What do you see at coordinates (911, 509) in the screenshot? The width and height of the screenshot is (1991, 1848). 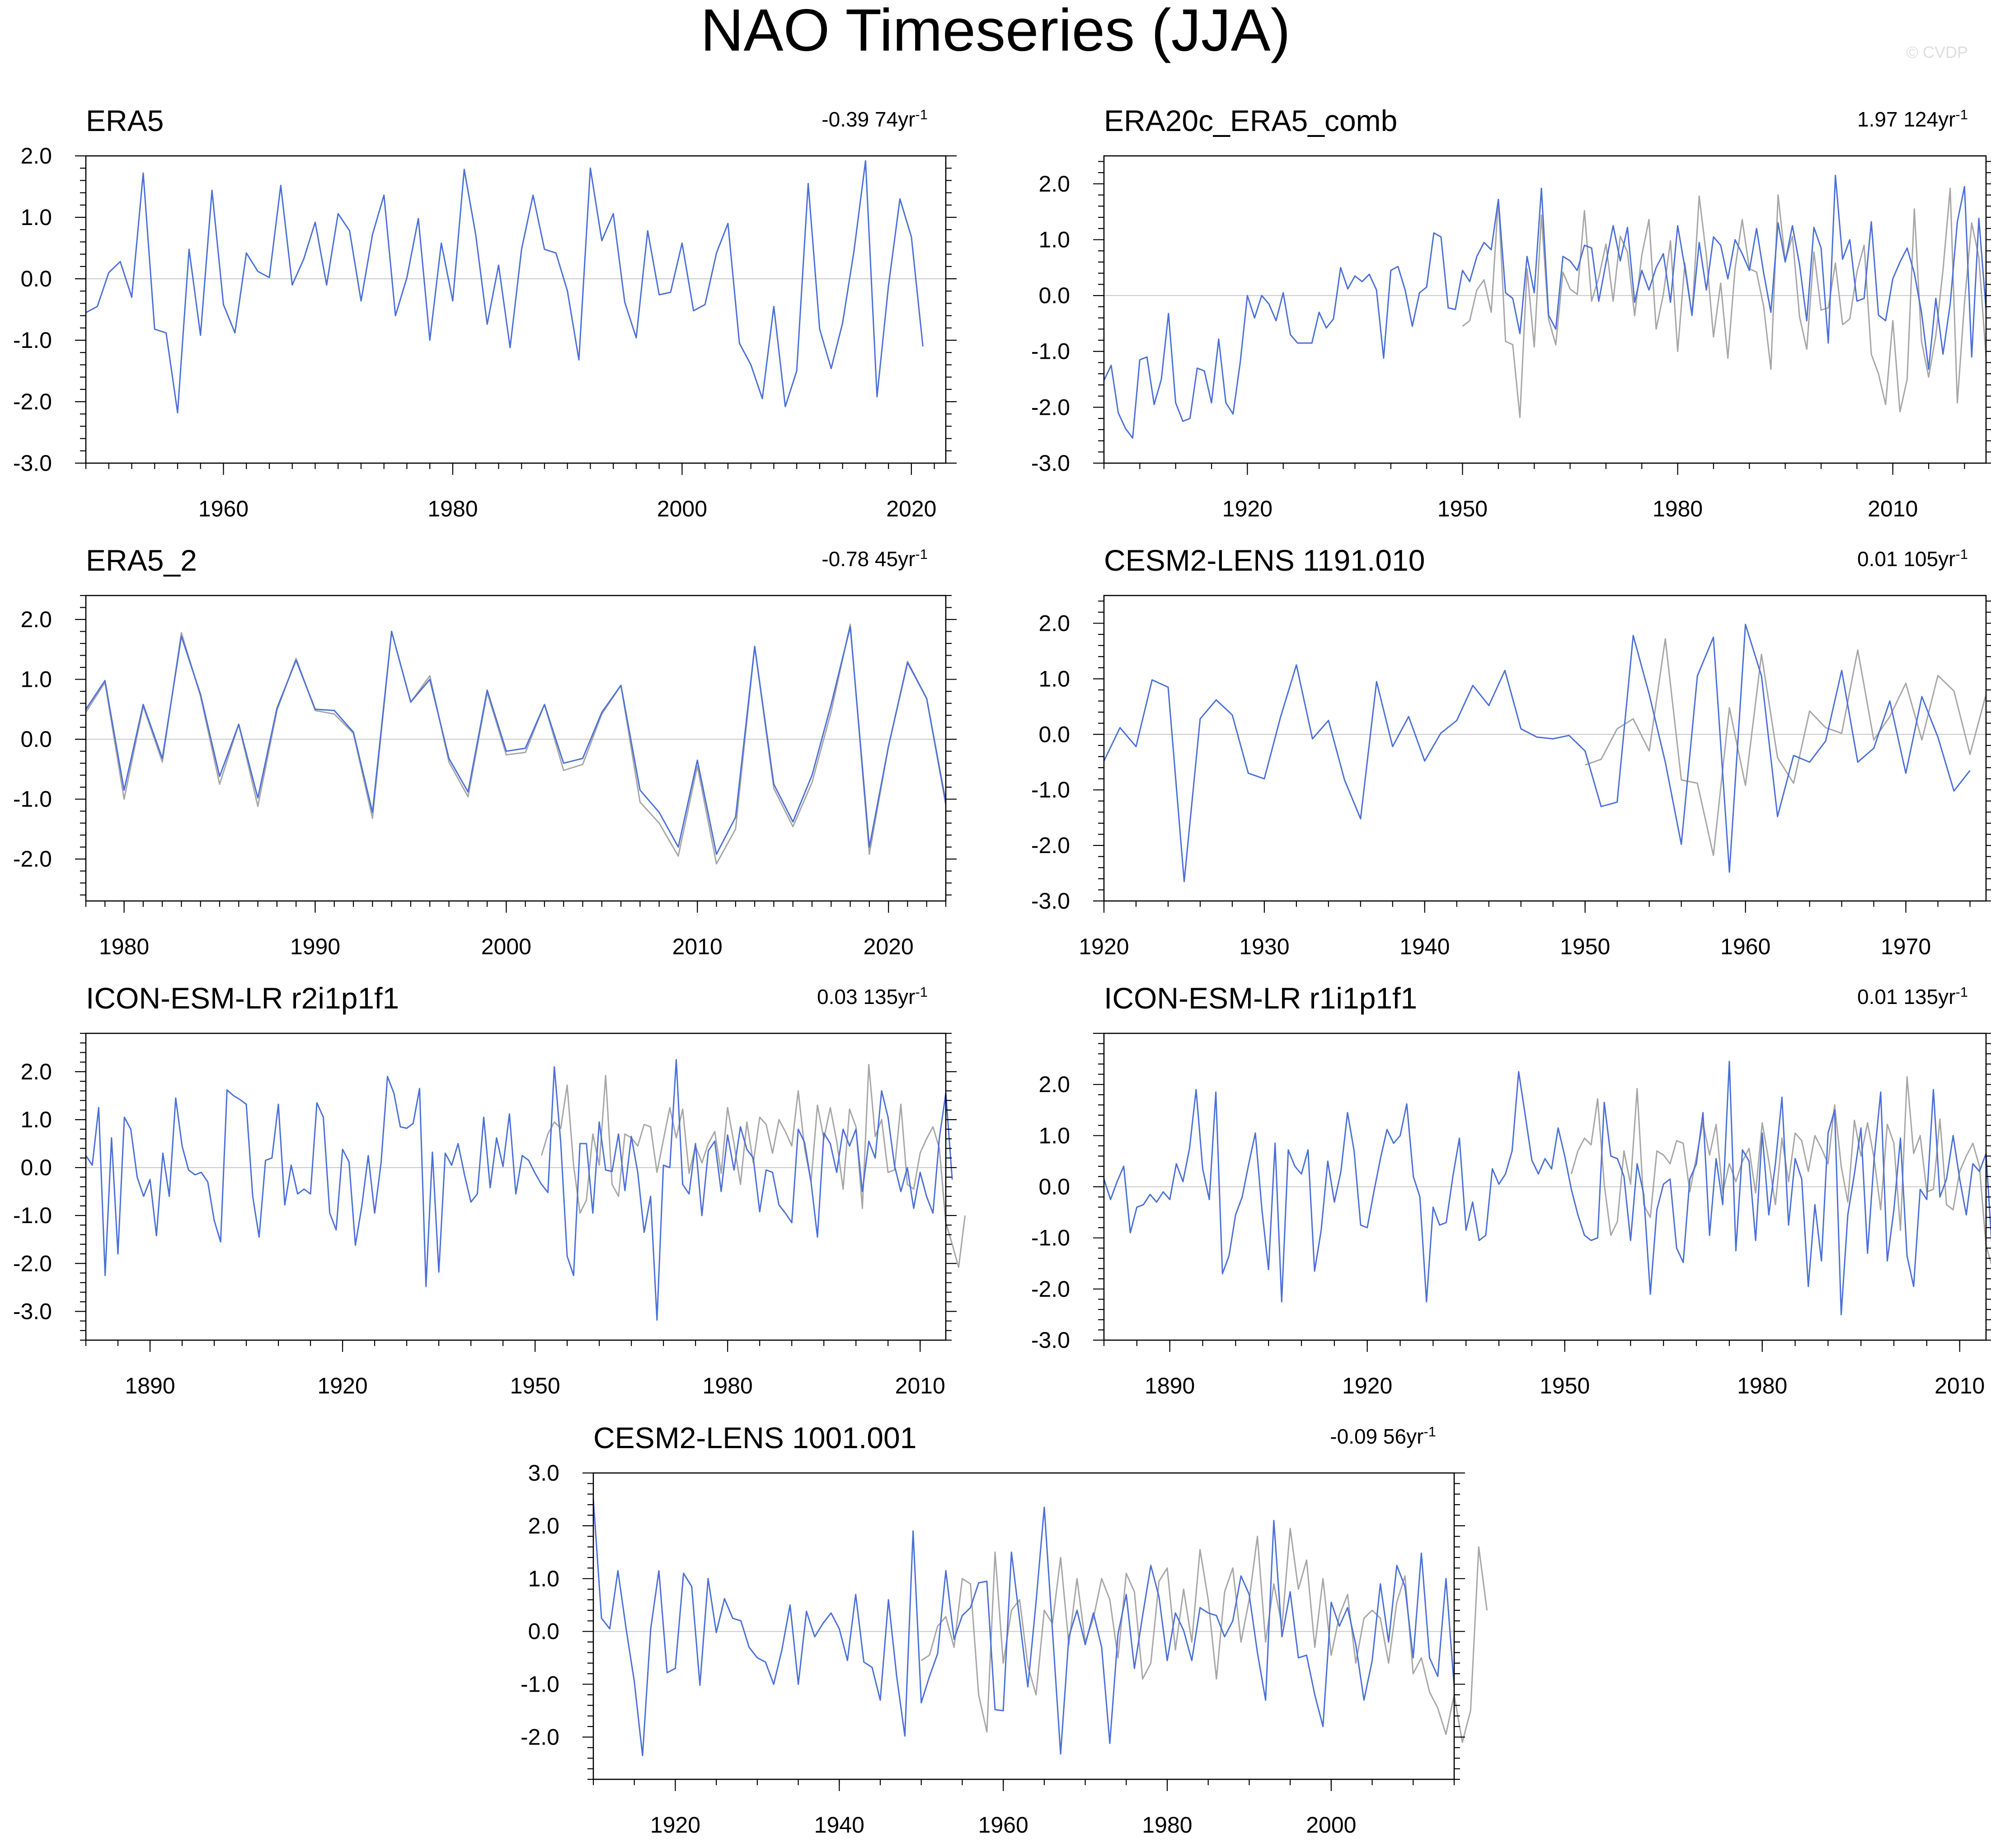 I see `x-tick-label: 2020` at bounding box center [911, 509].